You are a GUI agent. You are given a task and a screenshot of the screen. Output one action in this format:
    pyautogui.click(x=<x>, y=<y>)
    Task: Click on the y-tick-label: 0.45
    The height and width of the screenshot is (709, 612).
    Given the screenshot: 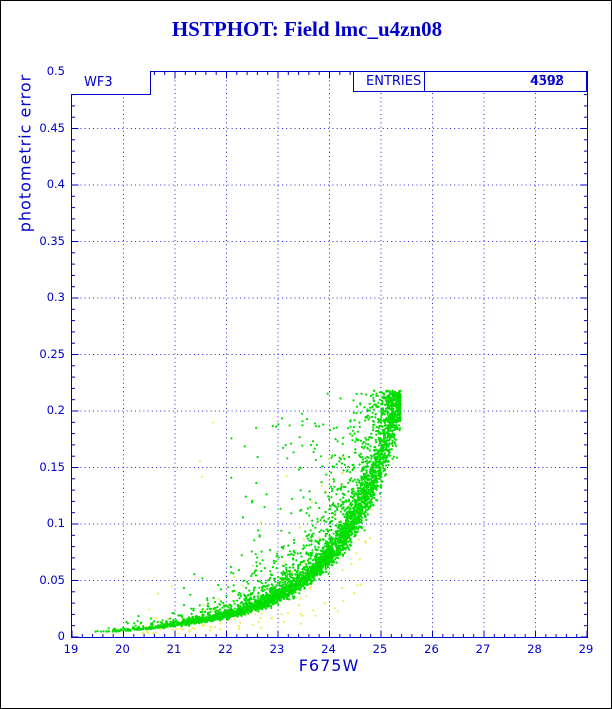 What is the action you would take?
    pyautogui.click(x=52, y=127)
    